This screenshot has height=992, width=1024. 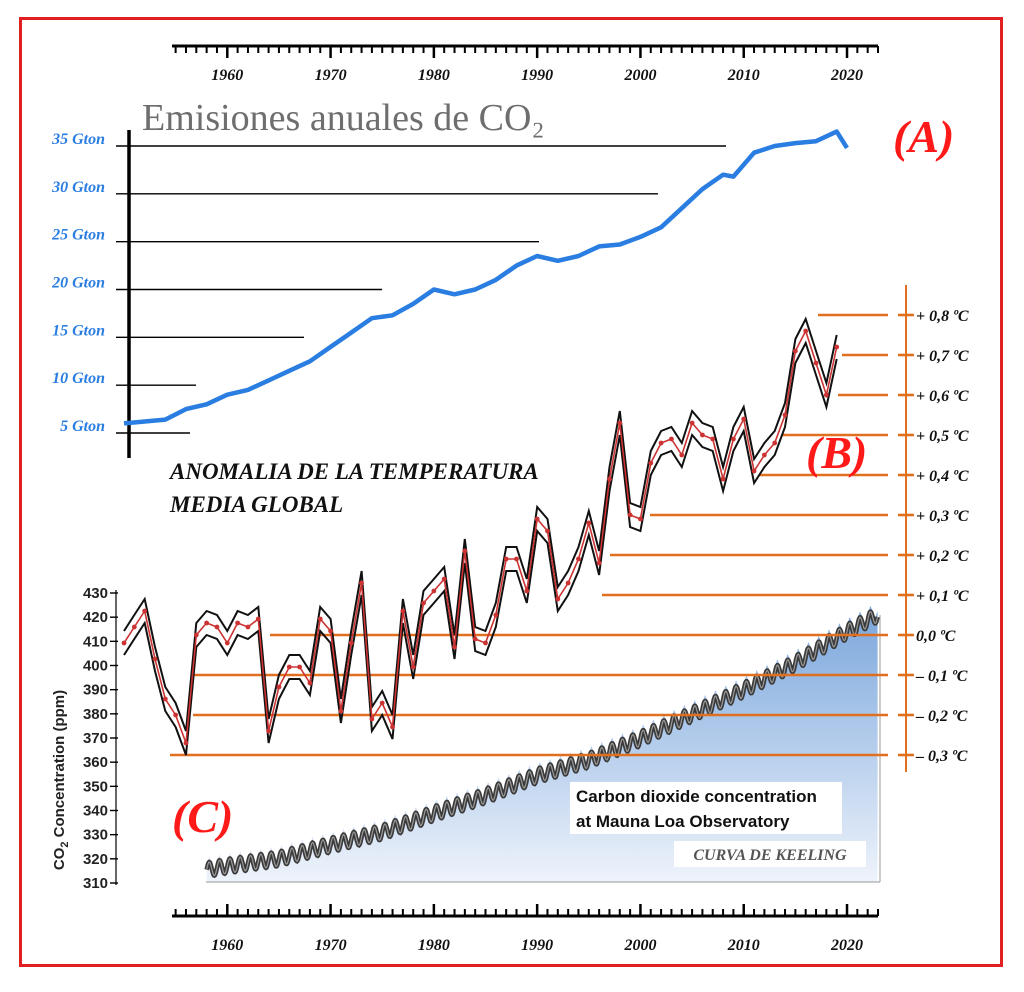 I want to click on keeling-caption-box, so click(x=706, y=808).